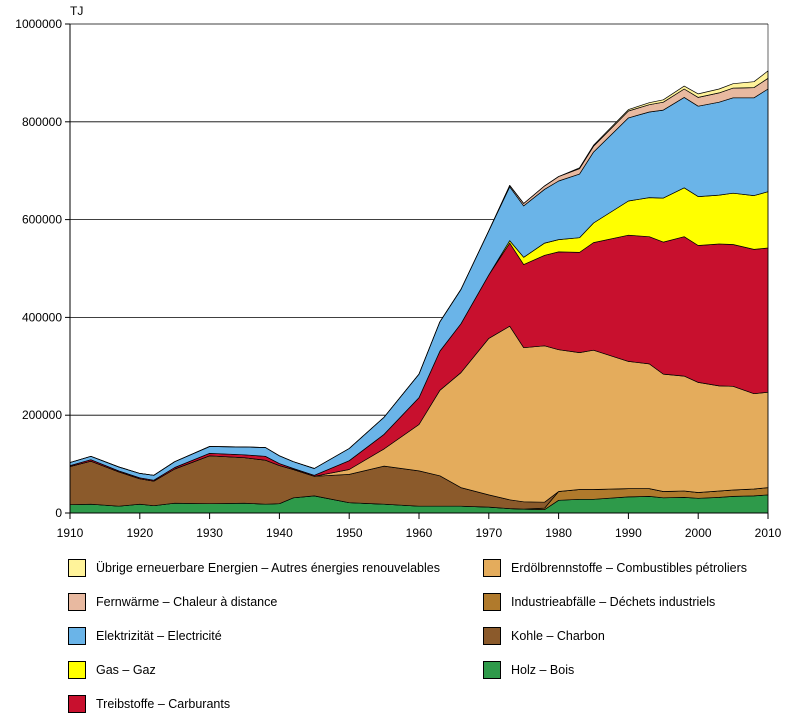 The image size is (800, 724). I want to click on legend-label: Gas – Gaz, so click(126, 670).